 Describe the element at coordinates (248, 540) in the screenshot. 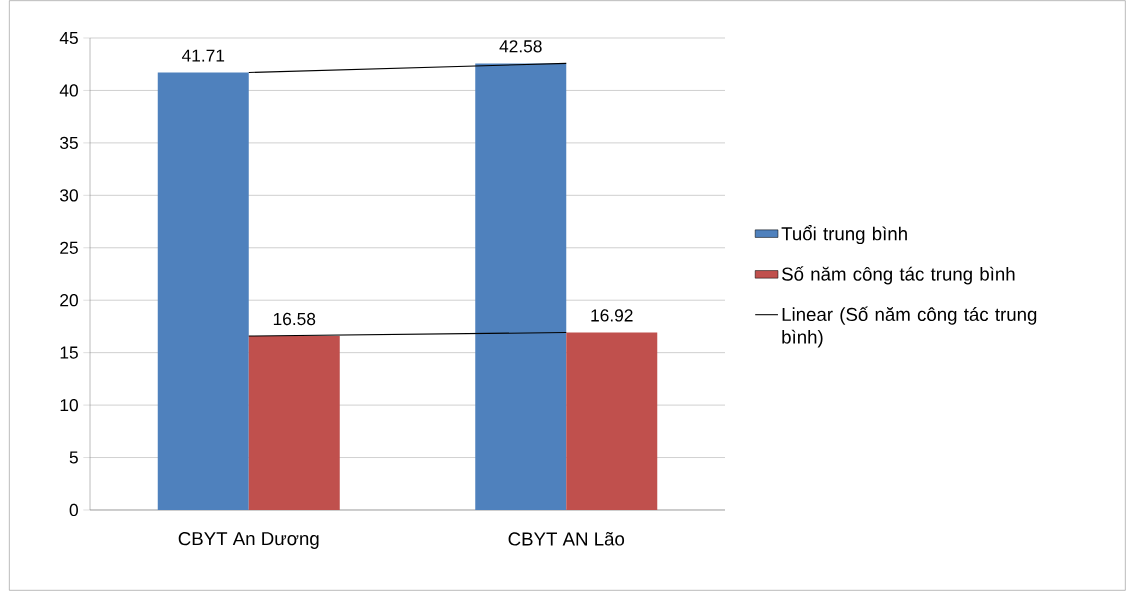

I see `x-tick-label: CBYT An Dương` at that location.